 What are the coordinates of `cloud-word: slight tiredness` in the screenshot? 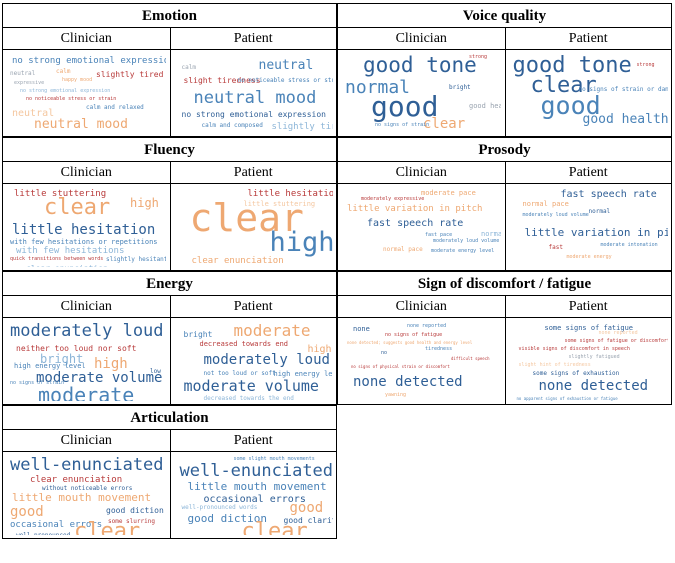 It's located at (222, 80).